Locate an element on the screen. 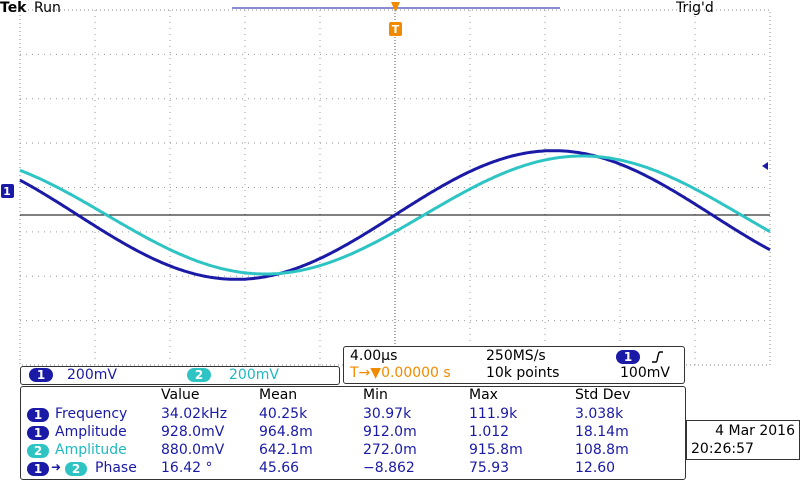 This screenshot has height=480, width=800. trigger-position-marker: T is located at coordinates (395, 19).